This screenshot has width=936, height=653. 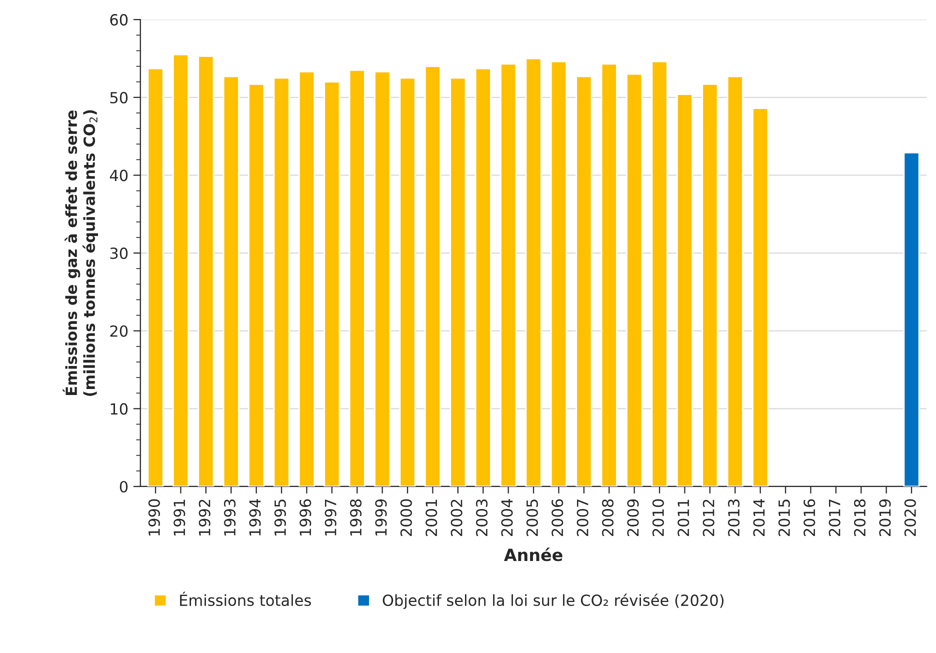 What do you see at coordinates (330, 518) in the screenshot?
I see `x-tick-label: 1997` at bounding box center [330, 518].